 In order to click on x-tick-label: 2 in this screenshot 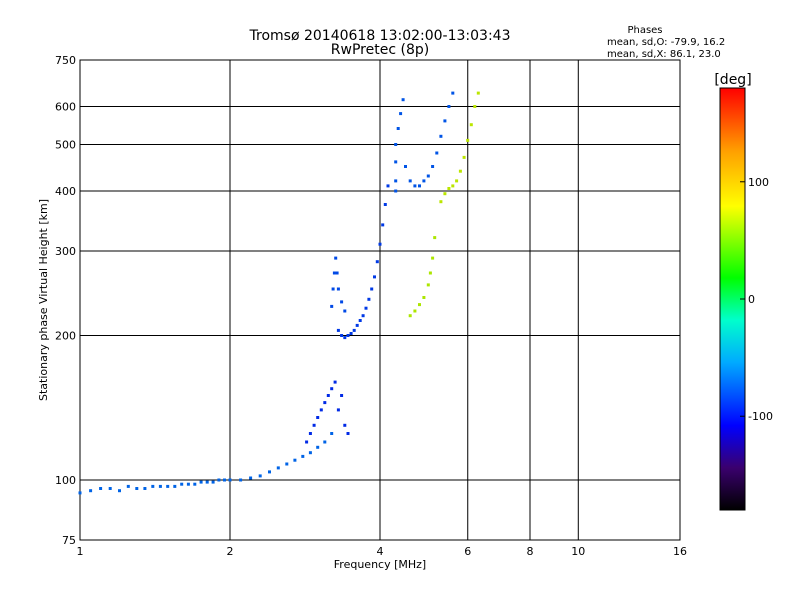, I will do `click(230, 551)`.